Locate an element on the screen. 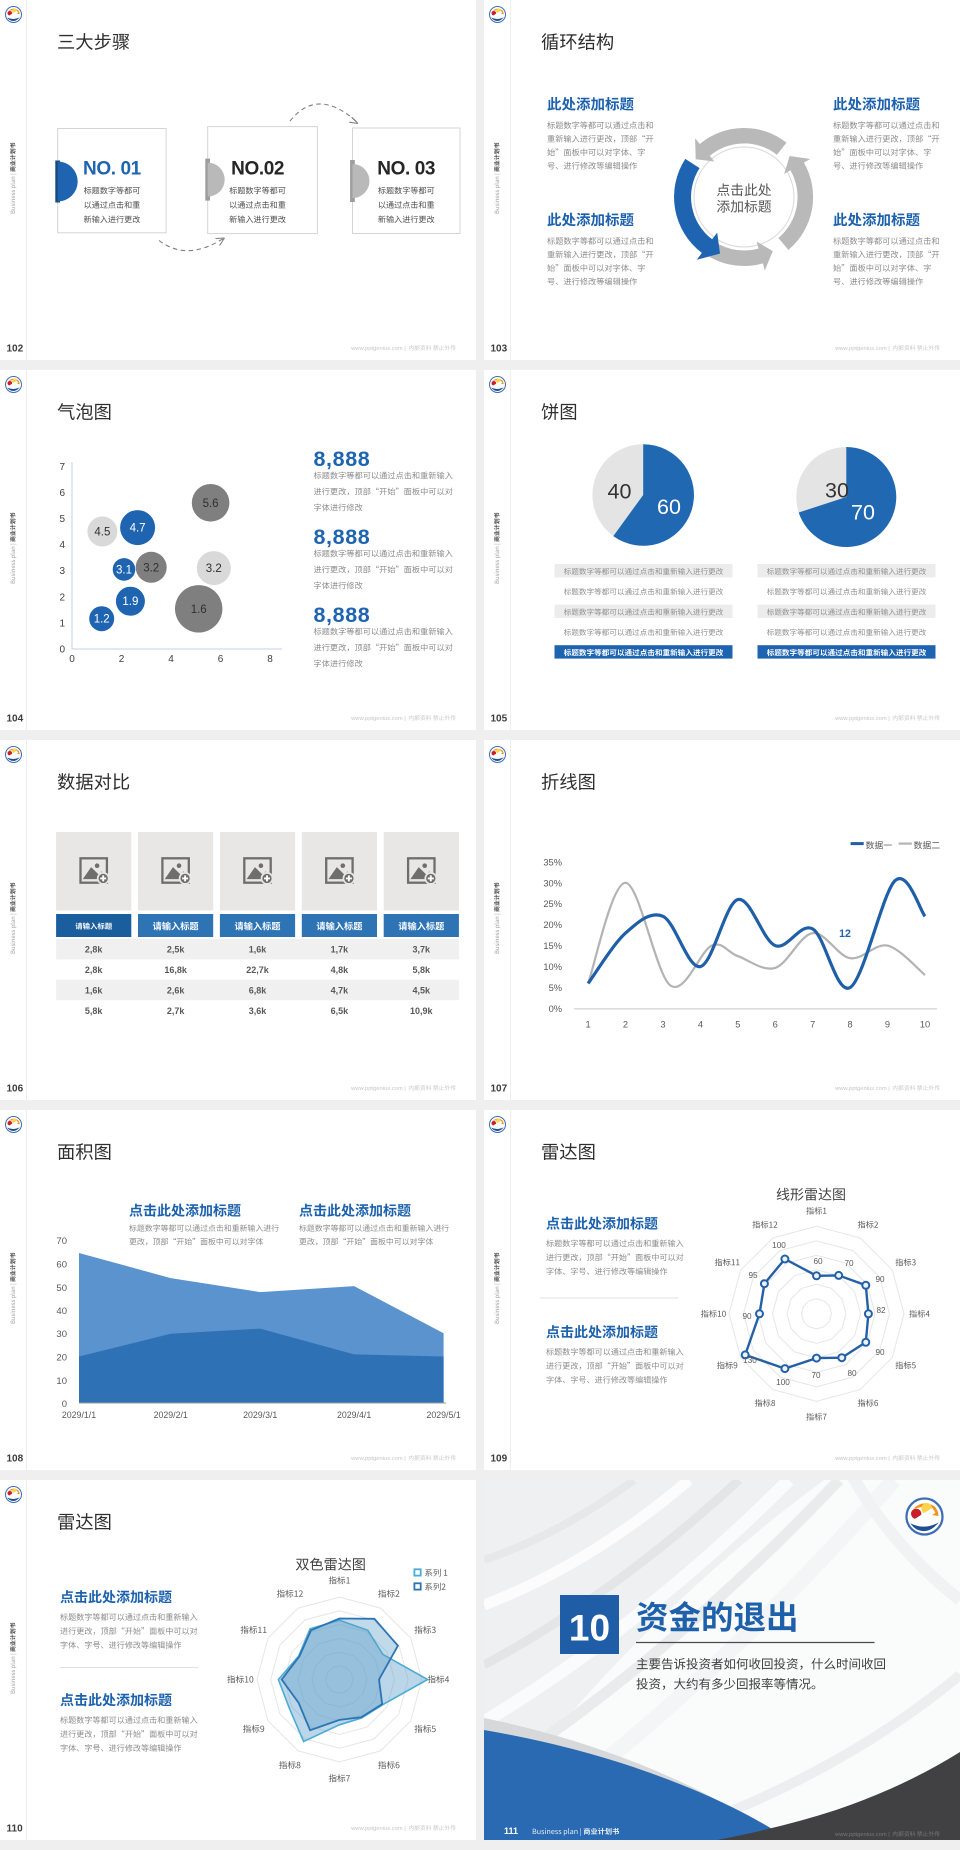 This screenshot has height=1850, width=960. svg-text: 5 is located at coordinates (62, 519).